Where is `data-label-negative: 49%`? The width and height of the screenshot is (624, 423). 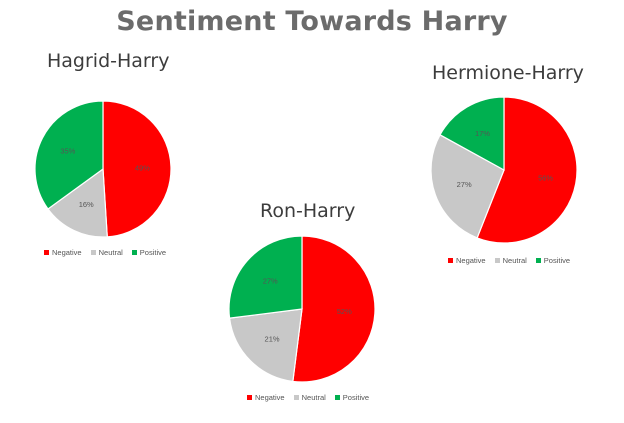 data-label-negative: 49% is located at coordinates (142, 167).